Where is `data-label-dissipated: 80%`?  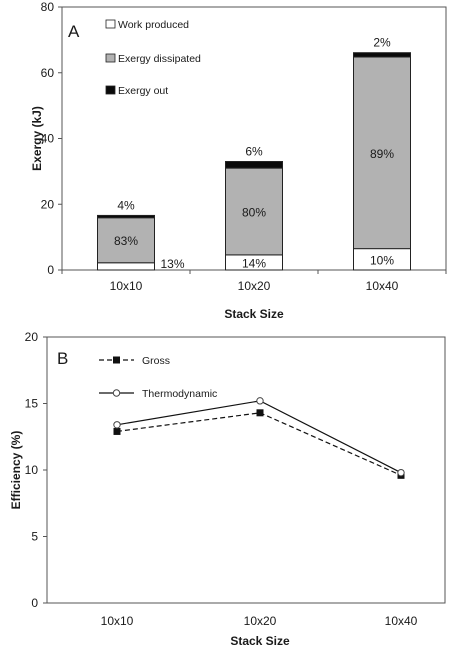 data-label-dissipated: 80% is located at coordinates (254, 212).